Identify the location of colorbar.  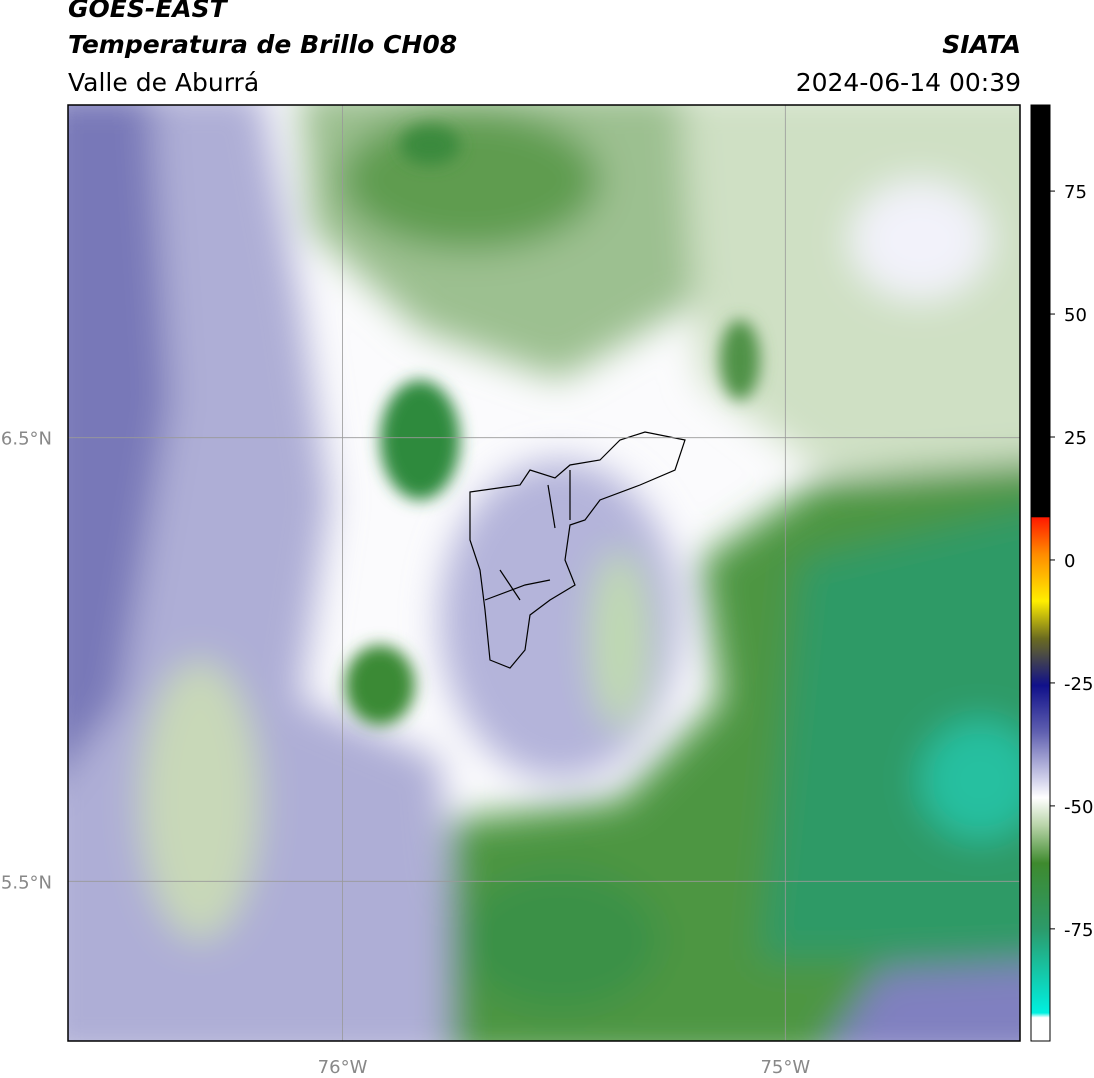
(1040, 573).